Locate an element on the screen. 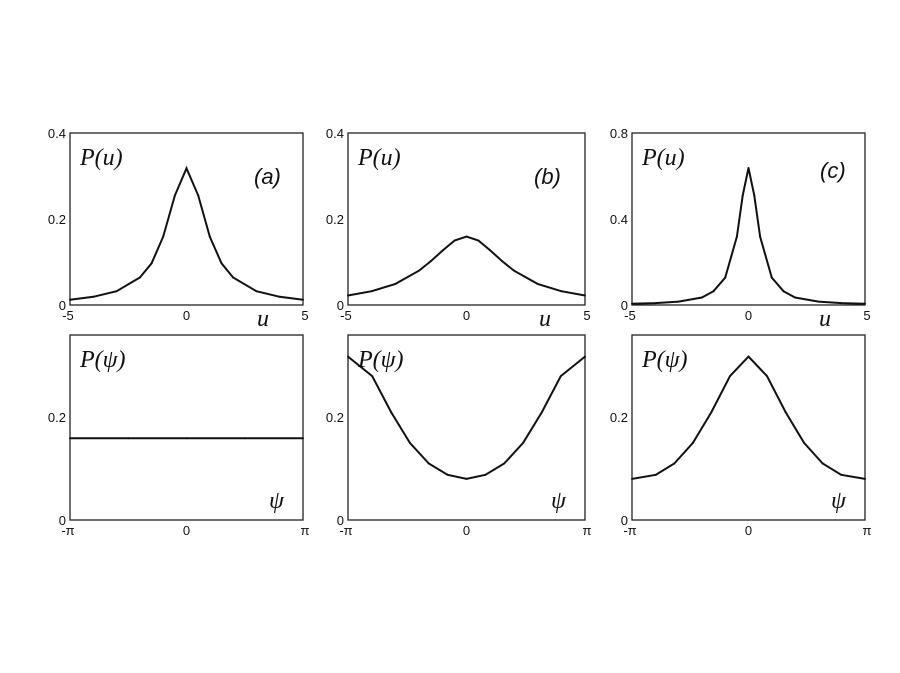  y-tick-label: 0.4 is located at coordinates (619, 219).